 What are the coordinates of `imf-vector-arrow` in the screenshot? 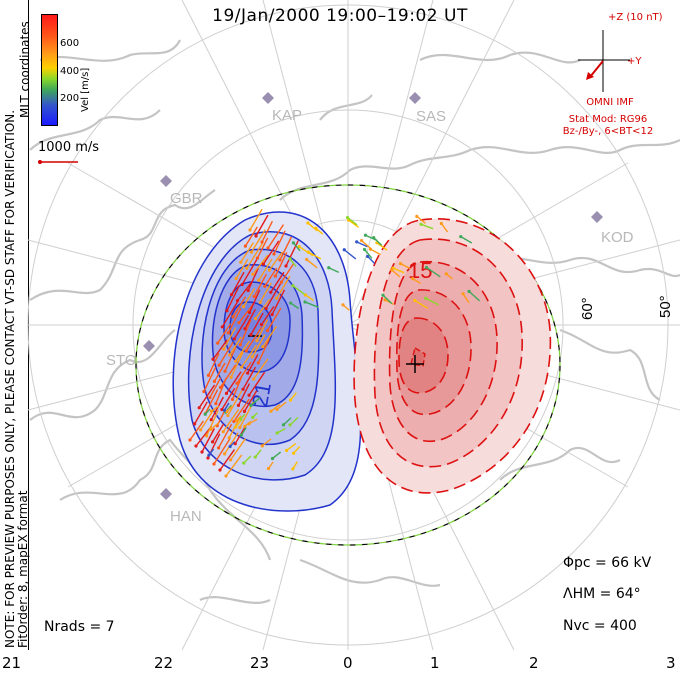 It's located at (596, 69).